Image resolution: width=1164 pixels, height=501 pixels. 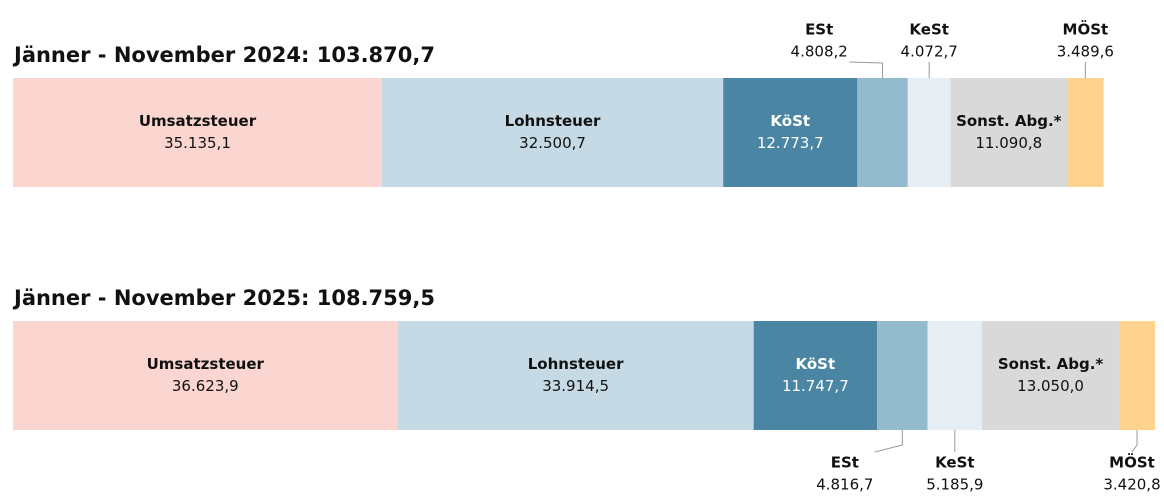 I want to click on chart-title: Jänner - November 2024: 103.870,7, so click(x=223, y=55).